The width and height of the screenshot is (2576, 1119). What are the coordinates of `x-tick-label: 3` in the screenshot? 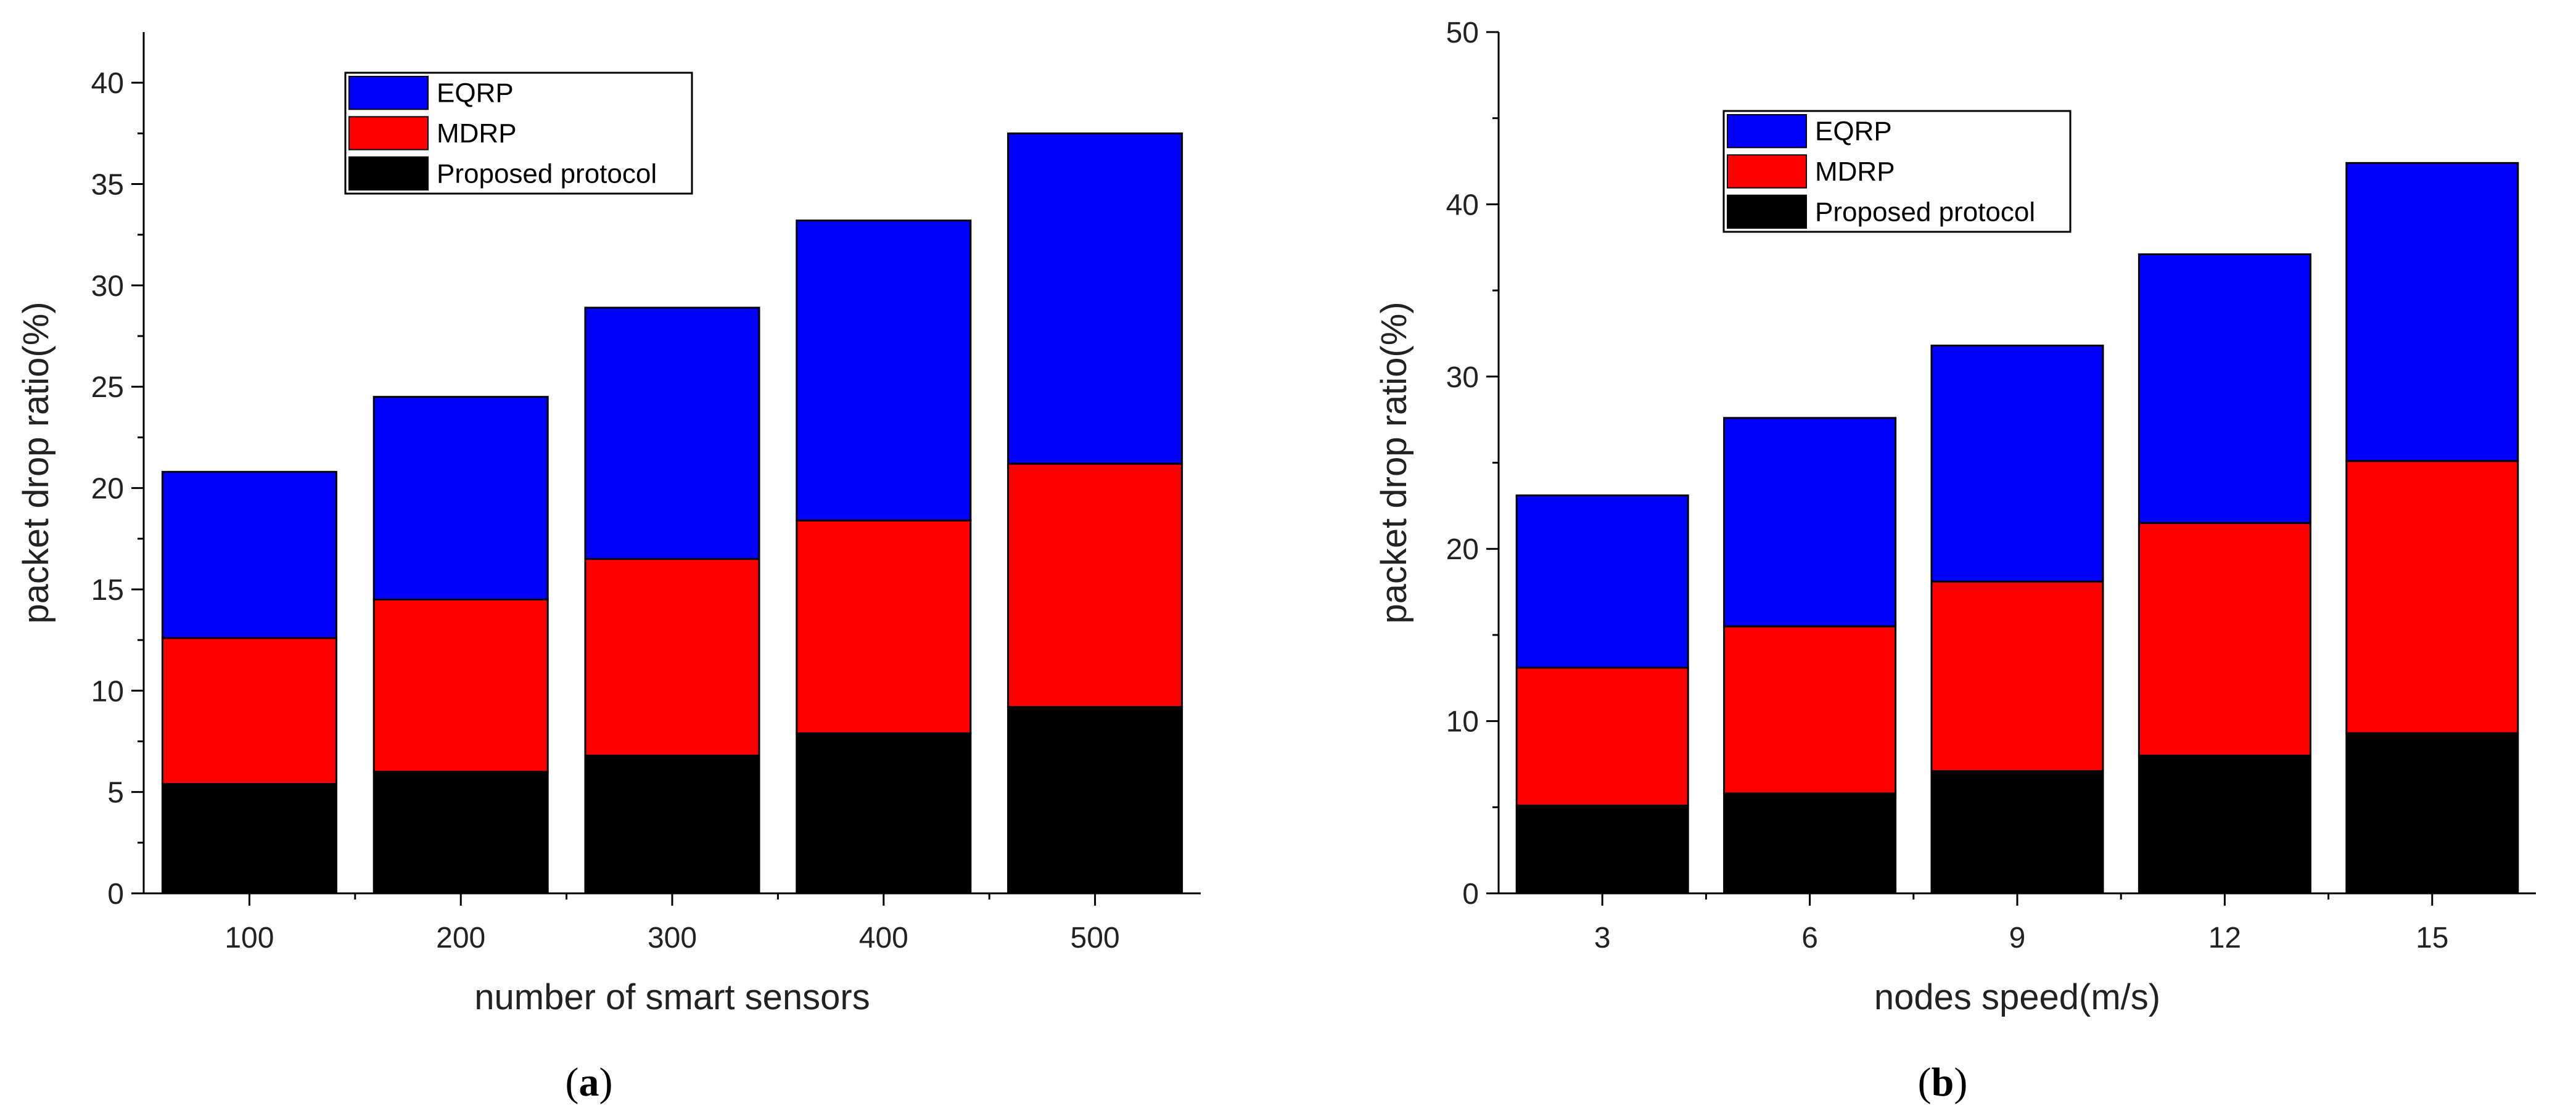 It's located at (1602, 938).